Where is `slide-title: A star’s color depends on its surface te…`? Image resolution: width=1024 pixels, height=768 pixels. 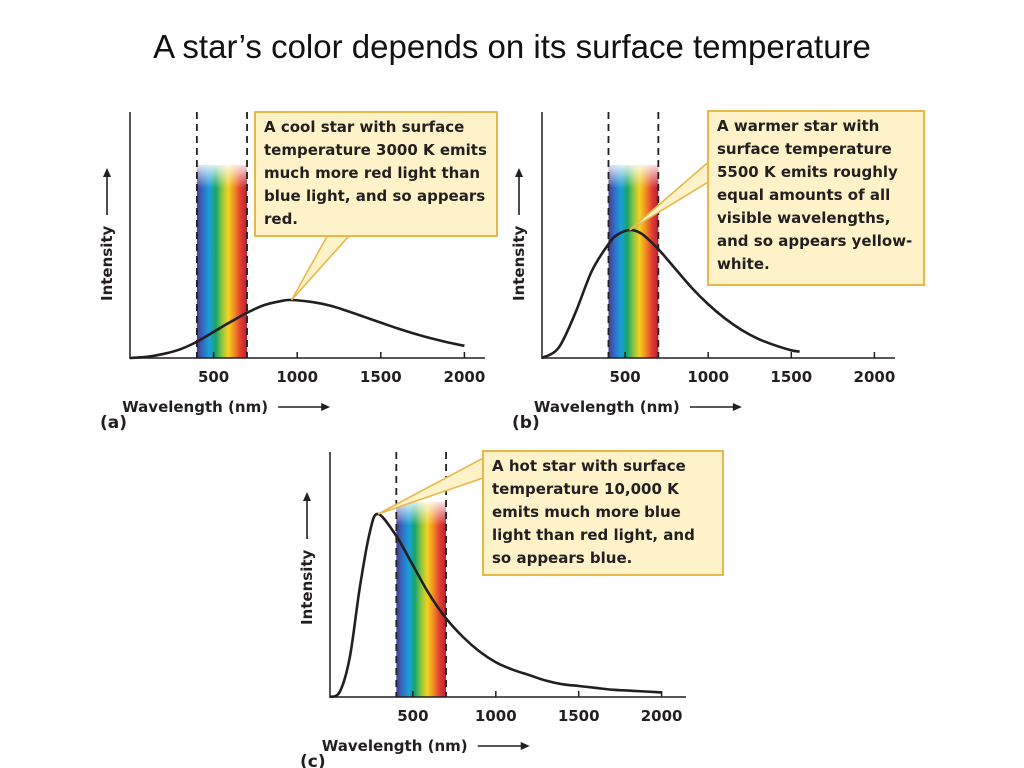 slide-title: A star’s color depends on its surface te… is located at coordinates (512, 46).